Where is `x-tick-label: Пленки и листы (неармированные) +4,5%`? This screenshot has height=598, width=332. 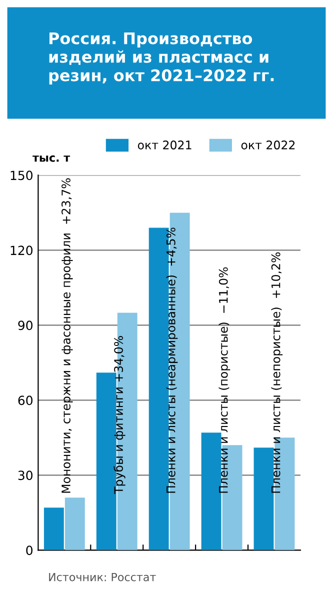 x-tick-label: Пленки и листы (неармированные) +4,5% is located at coordinates (172, 360).